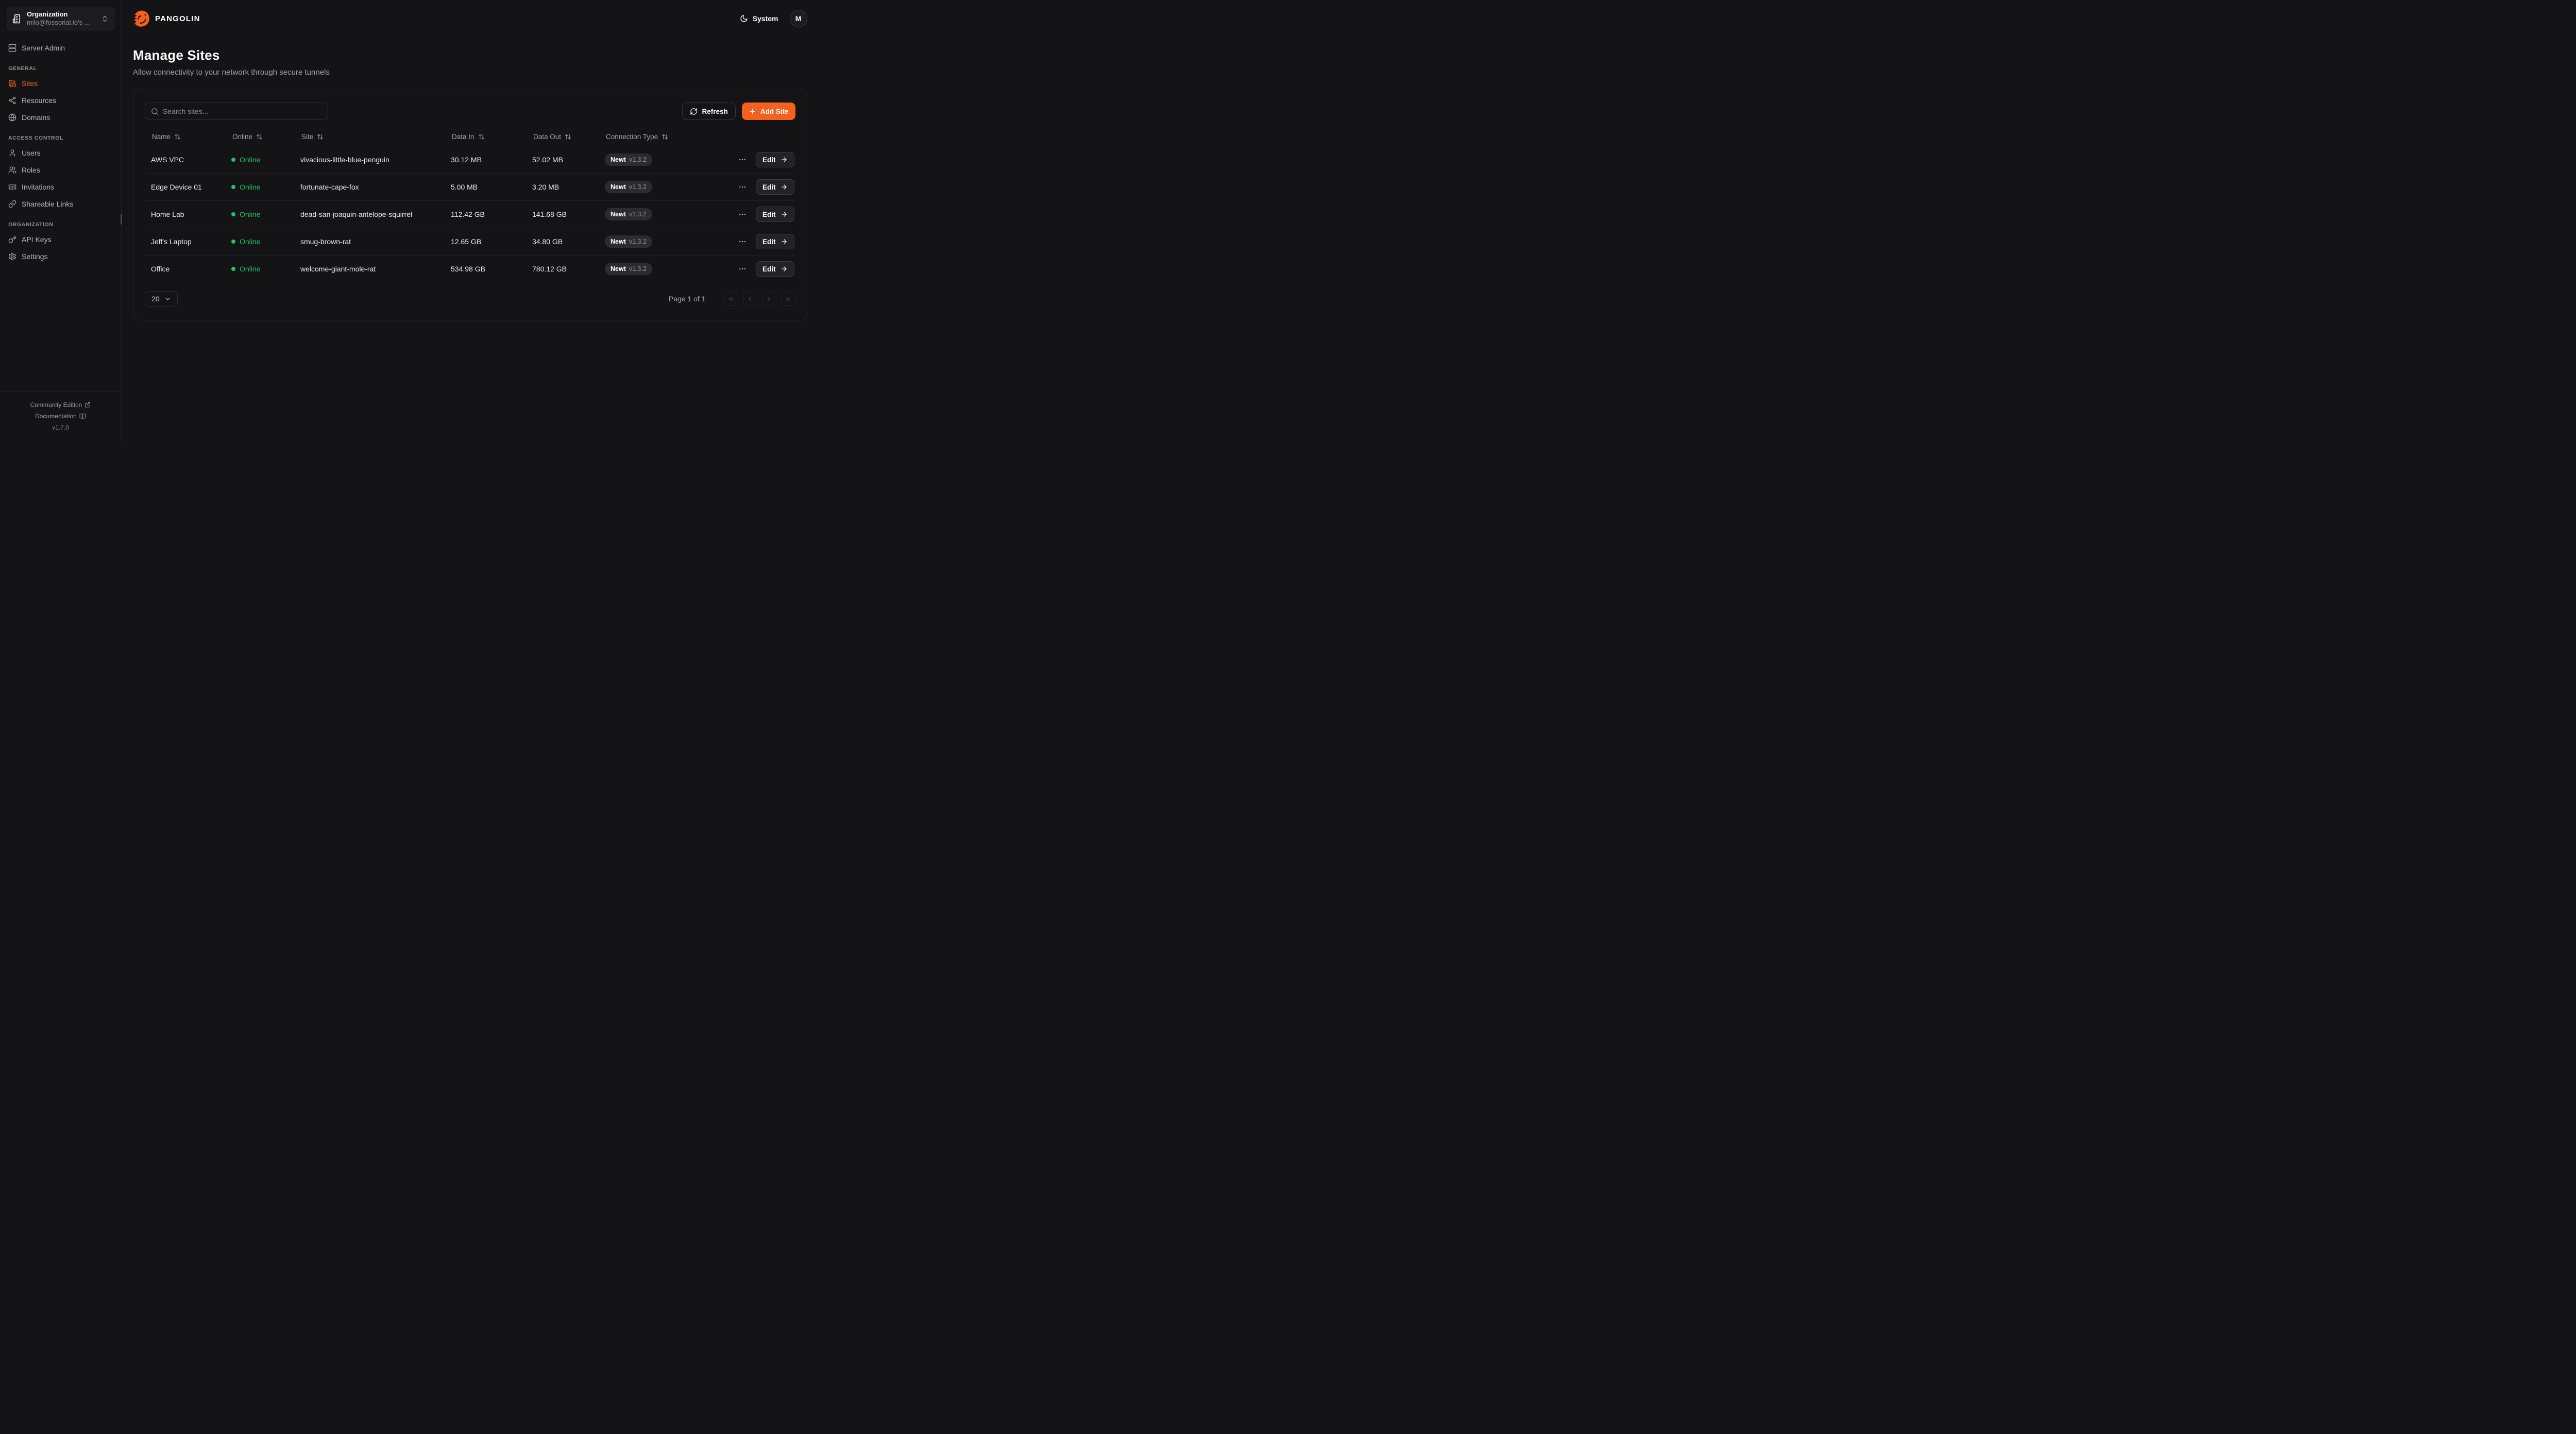  I want to click on row-data-in: 112.42 GB, so click(468, 214).